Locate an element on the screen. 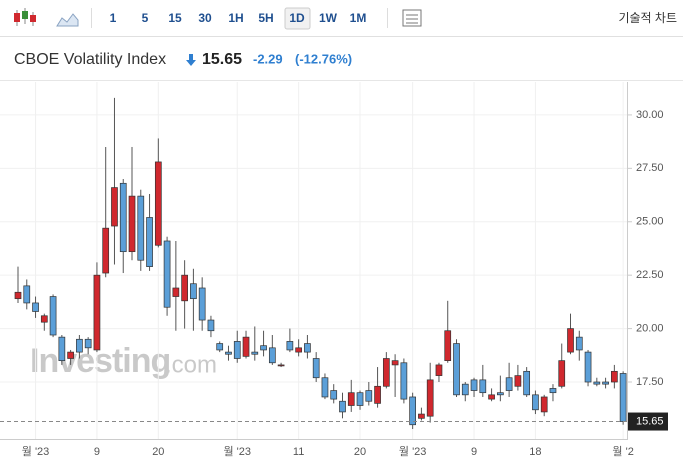 The height and width of the screenshot is (465, 683). toolbar is located at coordinates (341, 18).